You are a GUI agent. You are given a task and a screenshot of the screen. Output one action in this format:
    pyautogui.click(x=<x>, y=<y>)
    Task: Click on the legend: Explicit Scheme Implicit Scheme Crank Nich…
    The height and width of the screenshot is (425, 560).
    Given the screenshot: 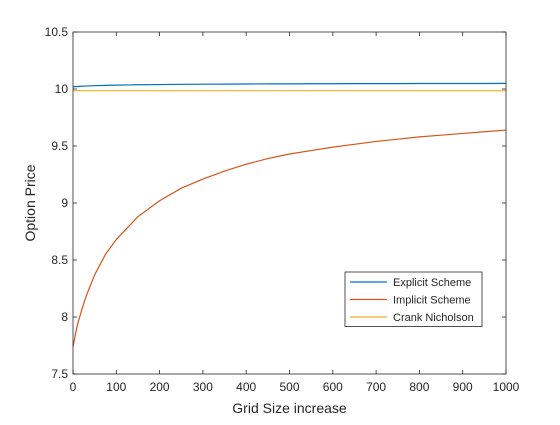 What is the action you would take?
    pyautogui.click(x=413, y=299)
    